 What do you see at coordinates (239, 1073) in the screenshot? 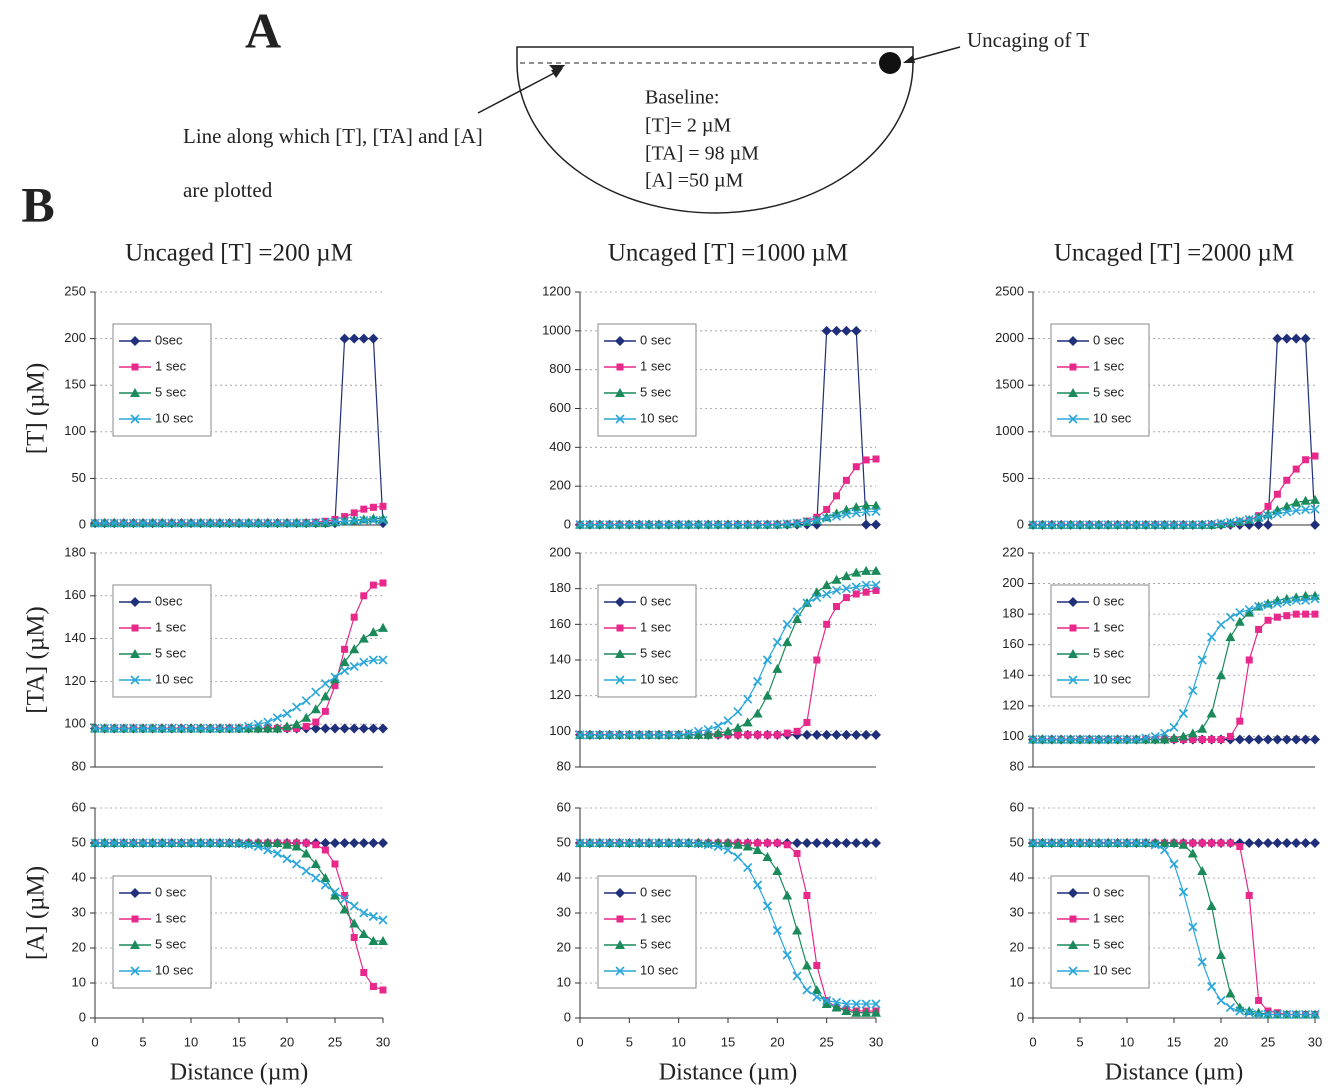
I see `x-axis-label: Distance (µm)` at bounding box center [239, 1073].